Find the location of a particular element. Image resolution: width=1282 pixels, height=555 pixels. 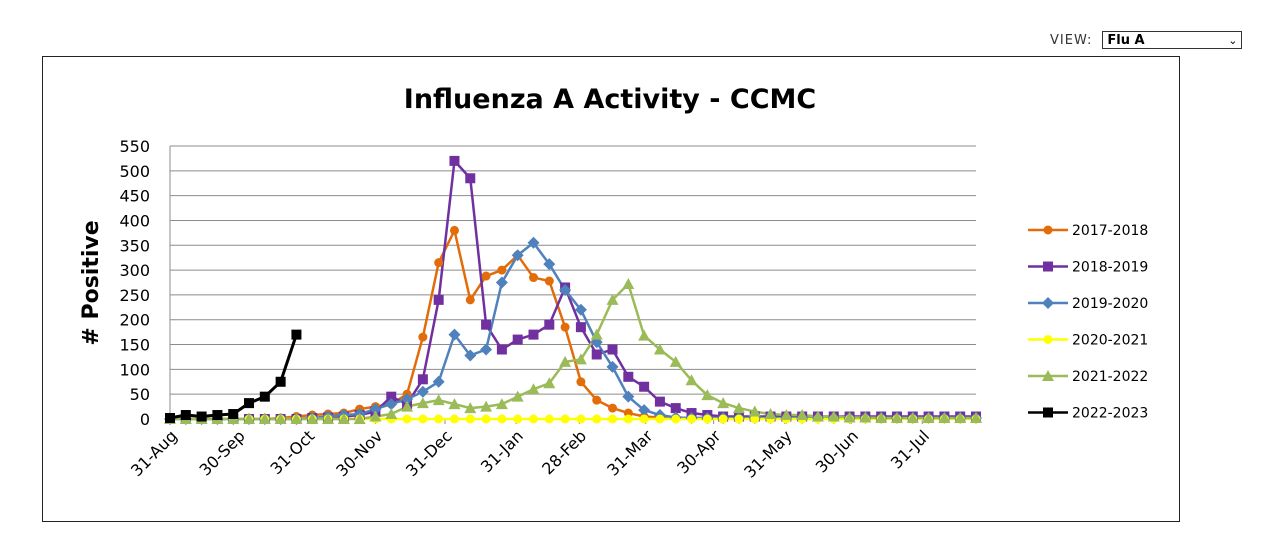

legend-label: 2017-2018 is located at coordinates (1110, 231).